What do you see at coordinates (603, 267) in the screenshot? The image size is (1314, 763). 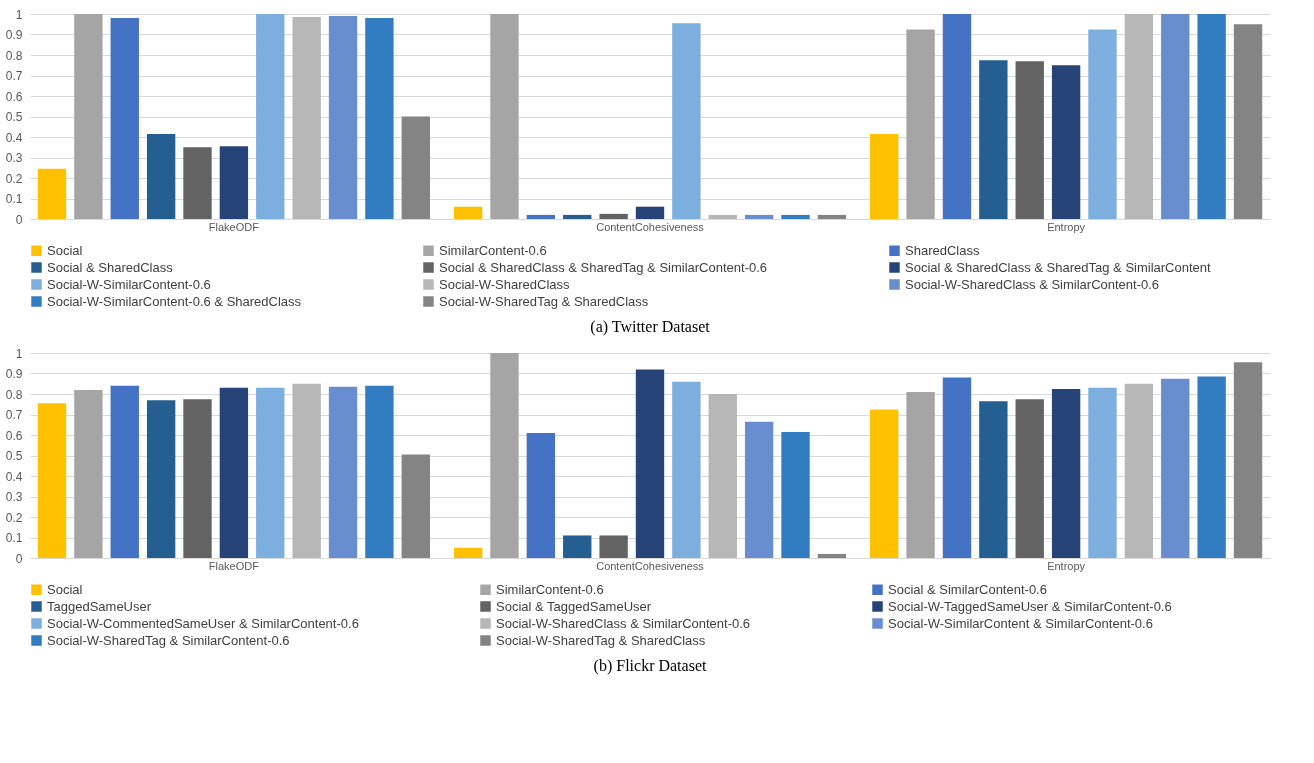 I see `legend-label: Social & SharedClass & SharedTag & SimilarContent-0.6` at bounding box center [603, 267].